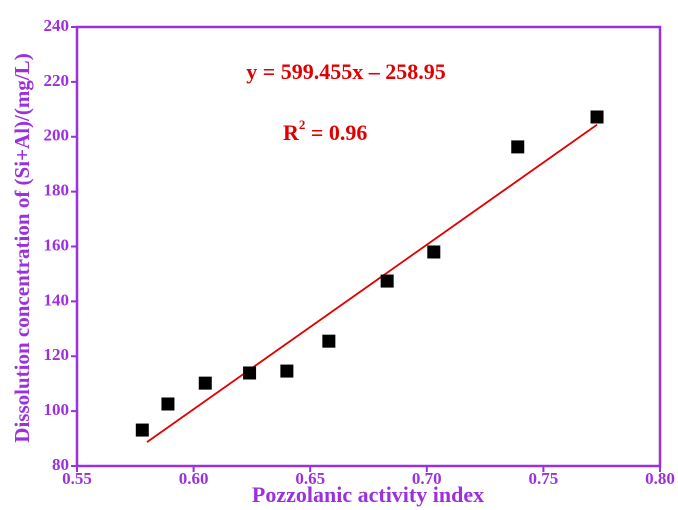 This screenshot has width=678, height=510. I want to click on x-tick-label: 0.65, so click(310, 478).